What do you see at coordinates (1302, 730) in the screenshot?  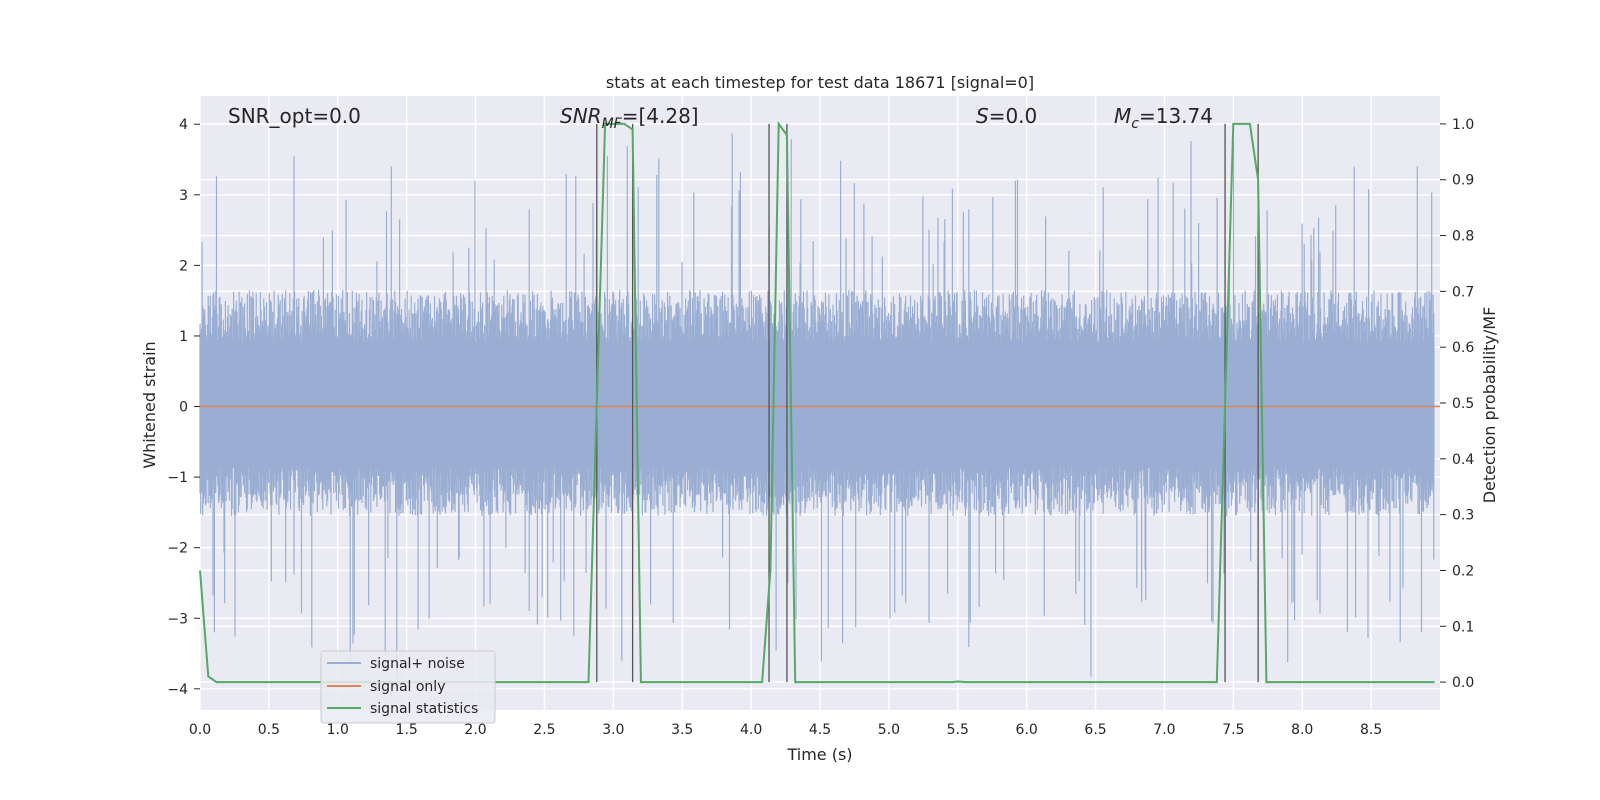 I see `x-tick-label-16: 8.0` at bounding box center [1302, 730].